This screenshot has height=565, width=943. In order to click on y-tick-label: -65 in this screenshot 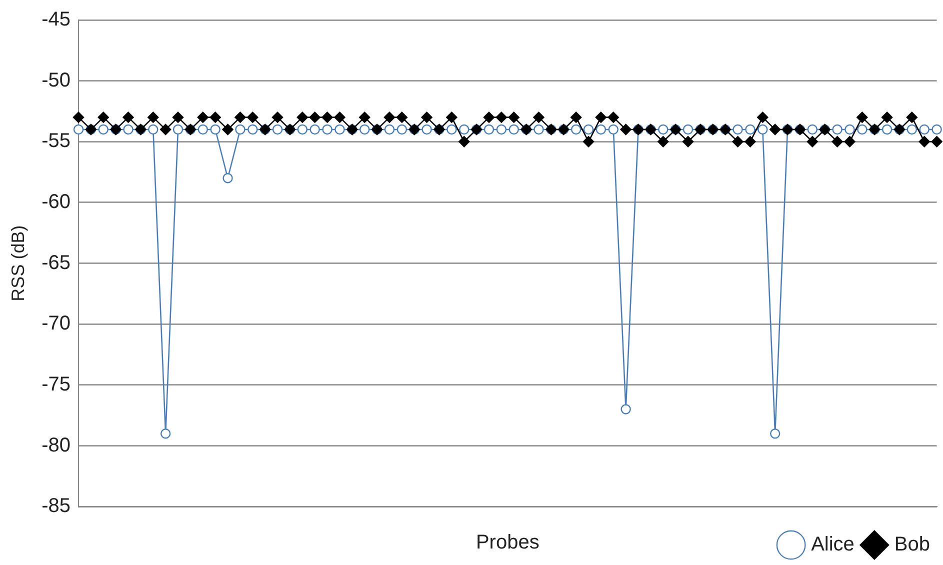, I will do `click(56, 263)`.